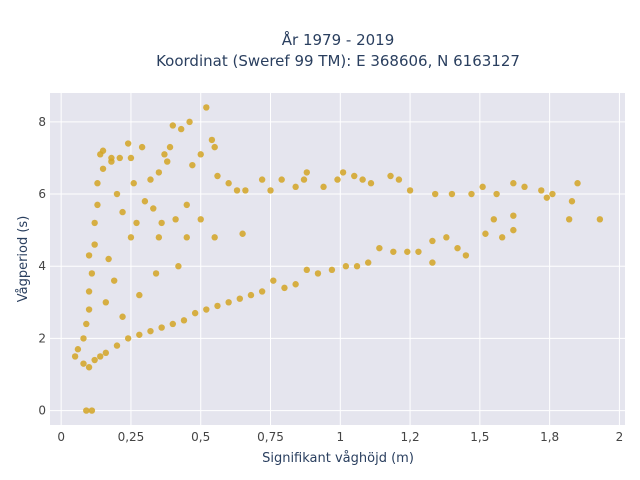  I want to click on y-axis-title: Vågperiod (s), so click(23, 259).